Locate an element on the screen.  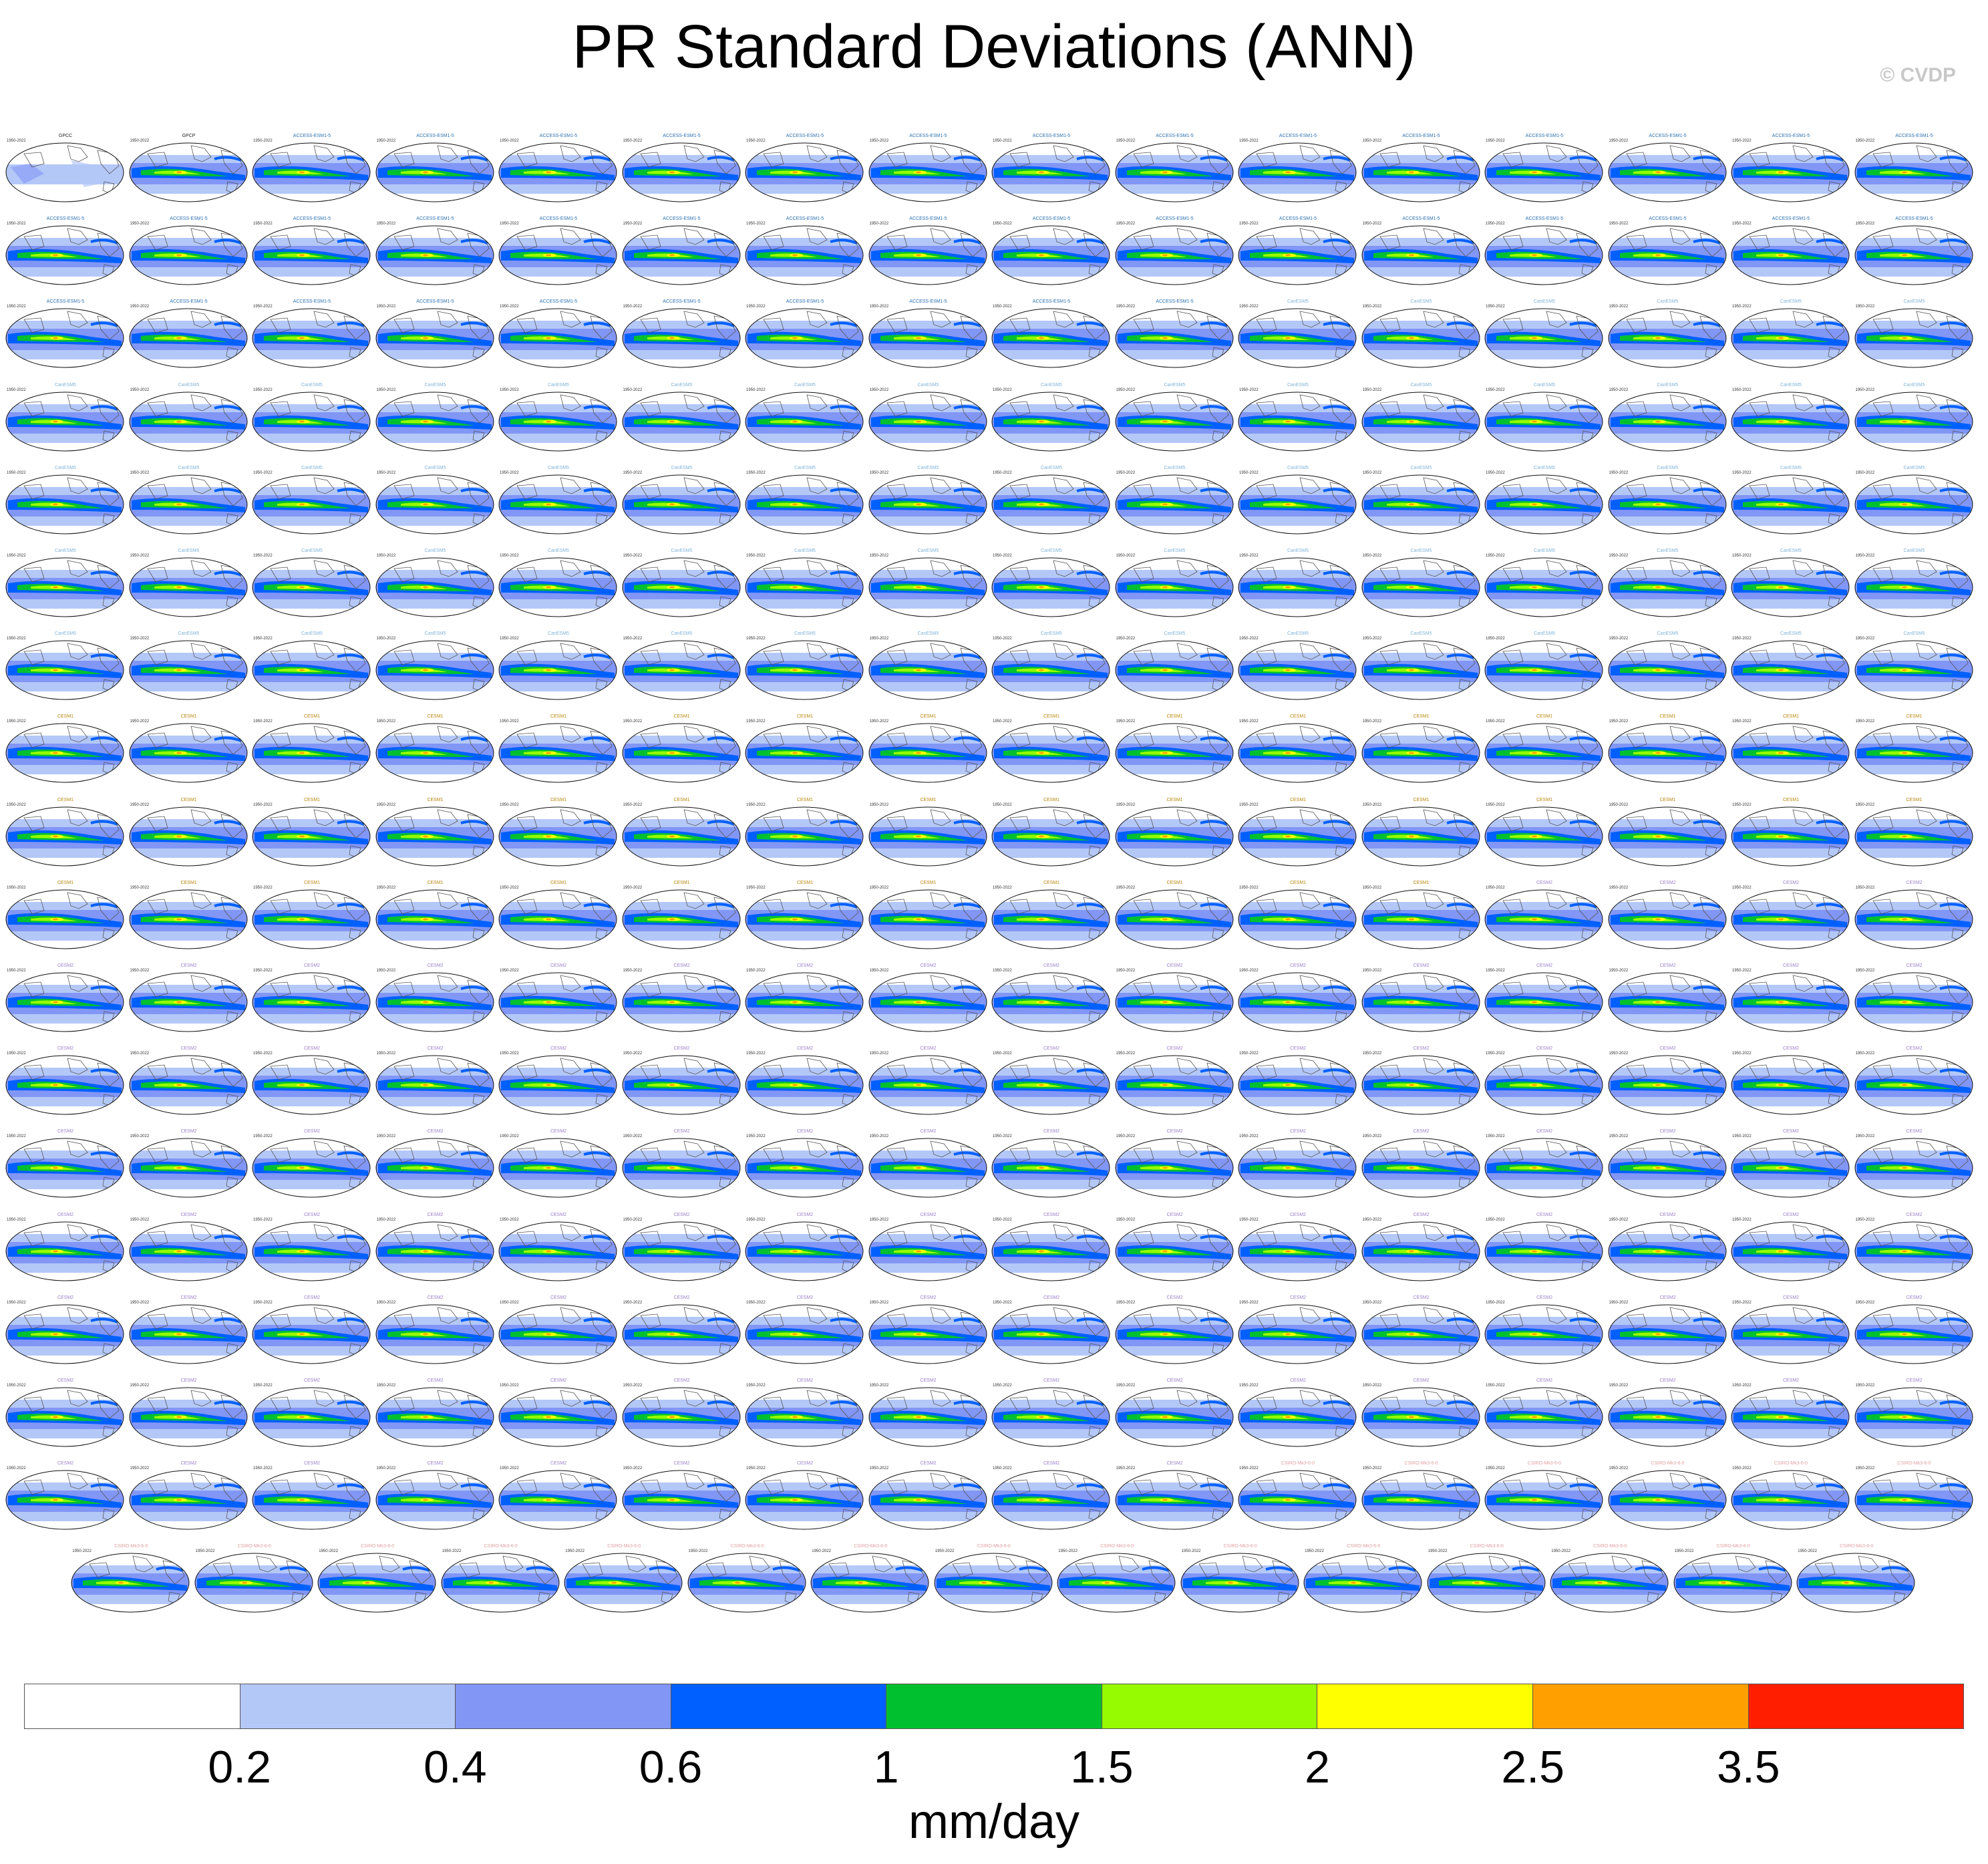
colorbar-tick-label: 2 is located at coordinates (1317, 1767).